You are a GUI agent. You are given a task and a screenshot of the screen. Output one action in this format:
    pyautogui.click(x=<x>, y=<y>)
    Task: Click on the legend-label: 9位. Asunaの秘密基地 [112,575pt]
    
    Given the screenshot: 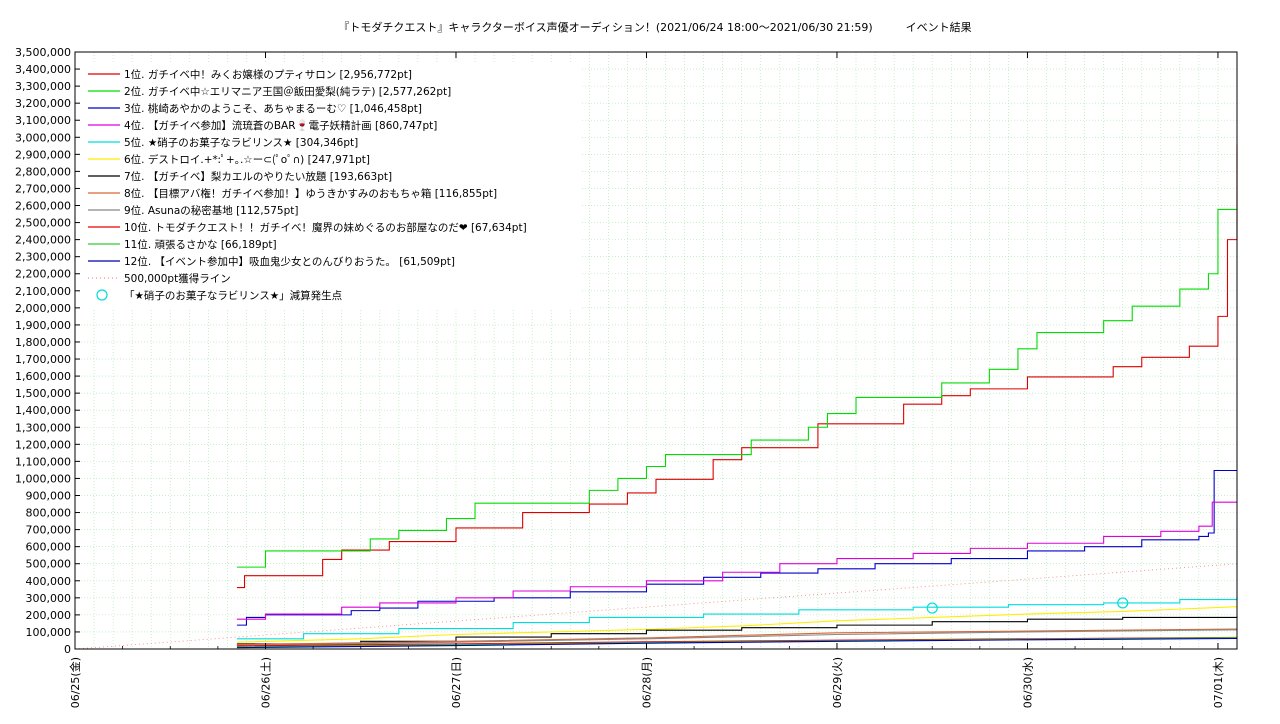 What is the action you would take?
    pyautogui.click(x=211, y=210)
    